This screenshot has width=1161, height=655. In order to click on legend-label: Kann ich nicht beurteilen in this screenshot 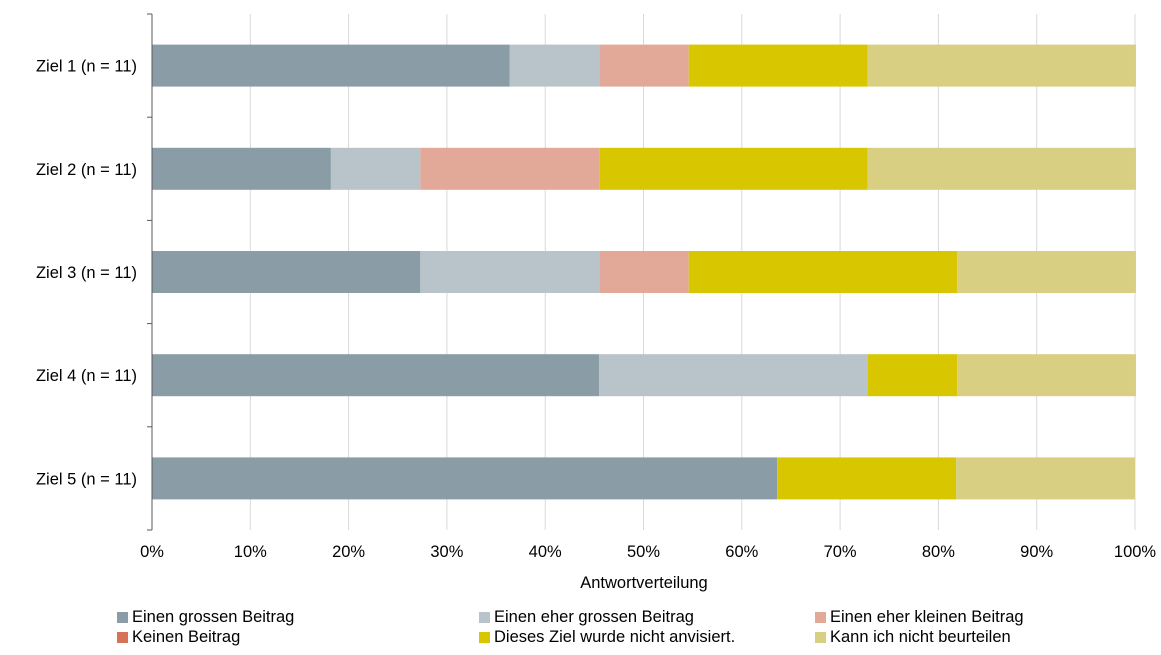, I will do `click(920, 637)`.